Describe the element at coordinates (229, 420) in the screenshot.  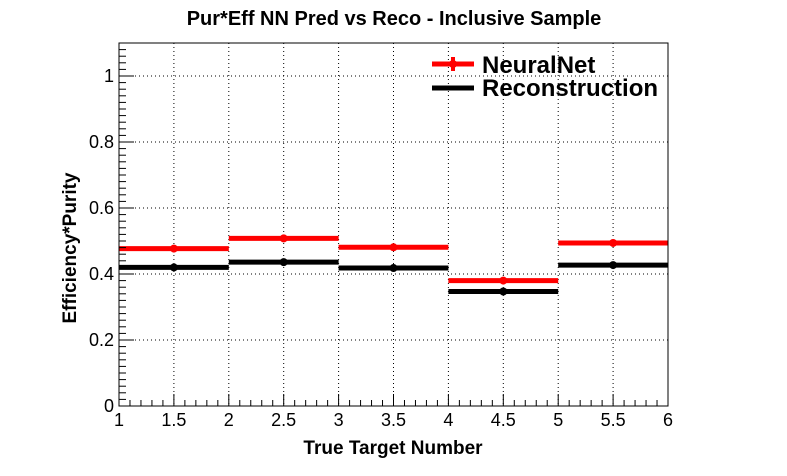
I see `x-tick-label: 2` at that location.